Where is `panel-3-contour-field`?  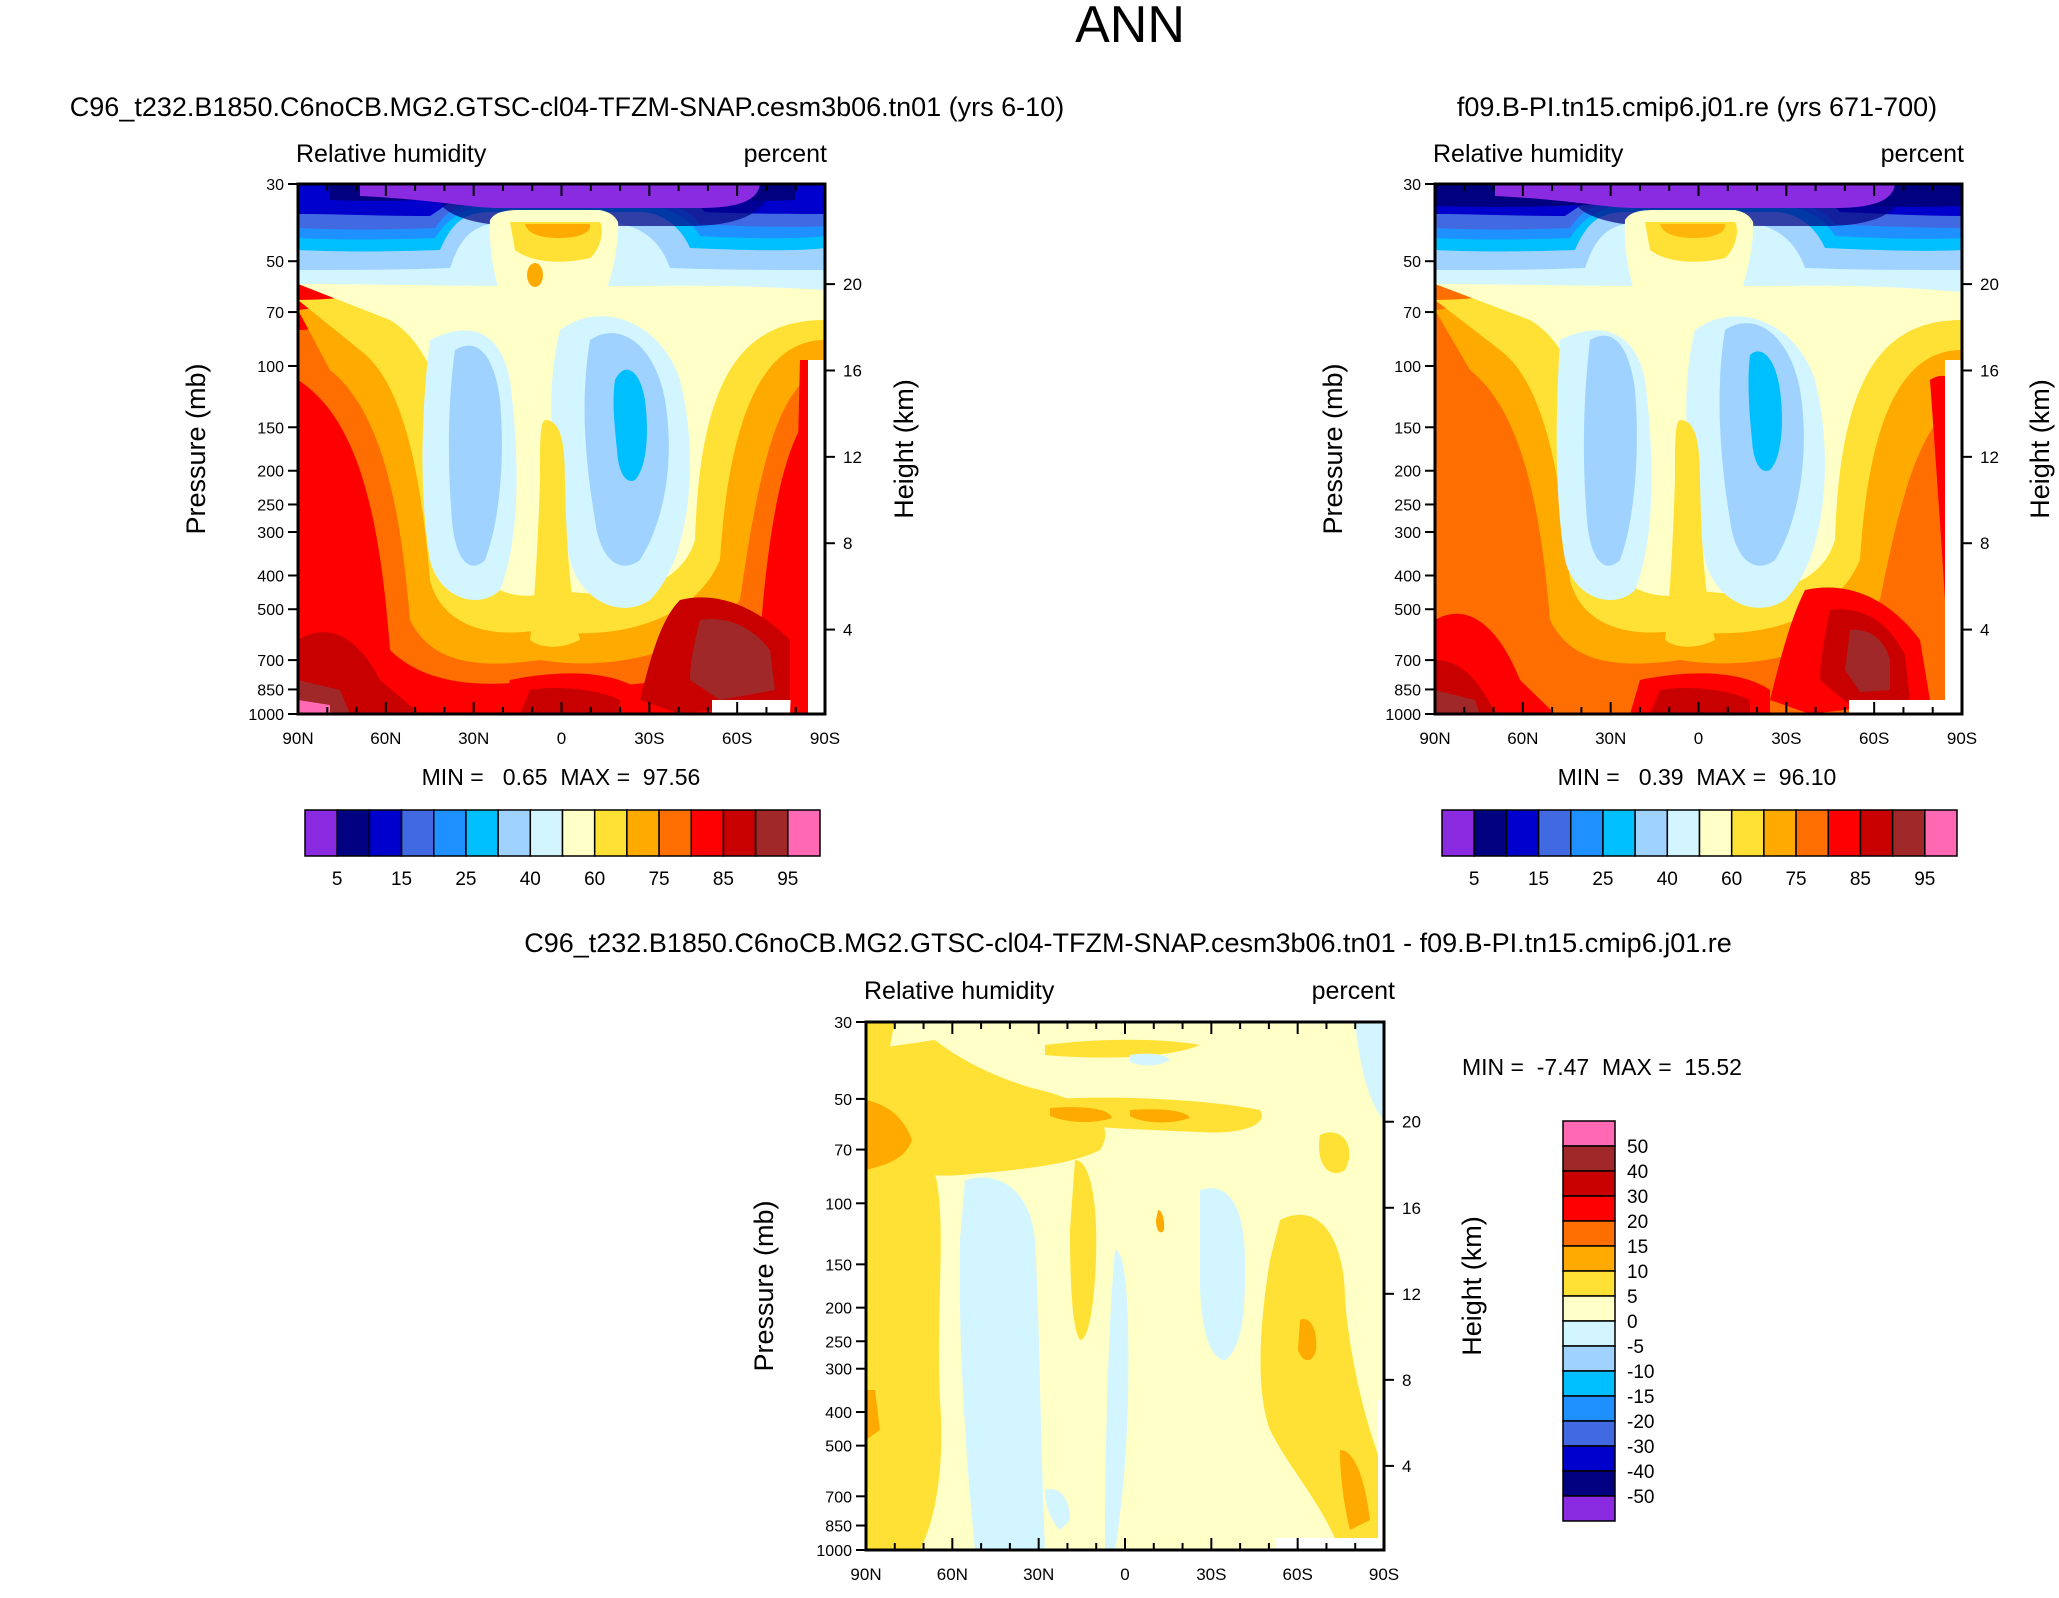 panel-3-contour-field is located at coordinates (1125, 1286).